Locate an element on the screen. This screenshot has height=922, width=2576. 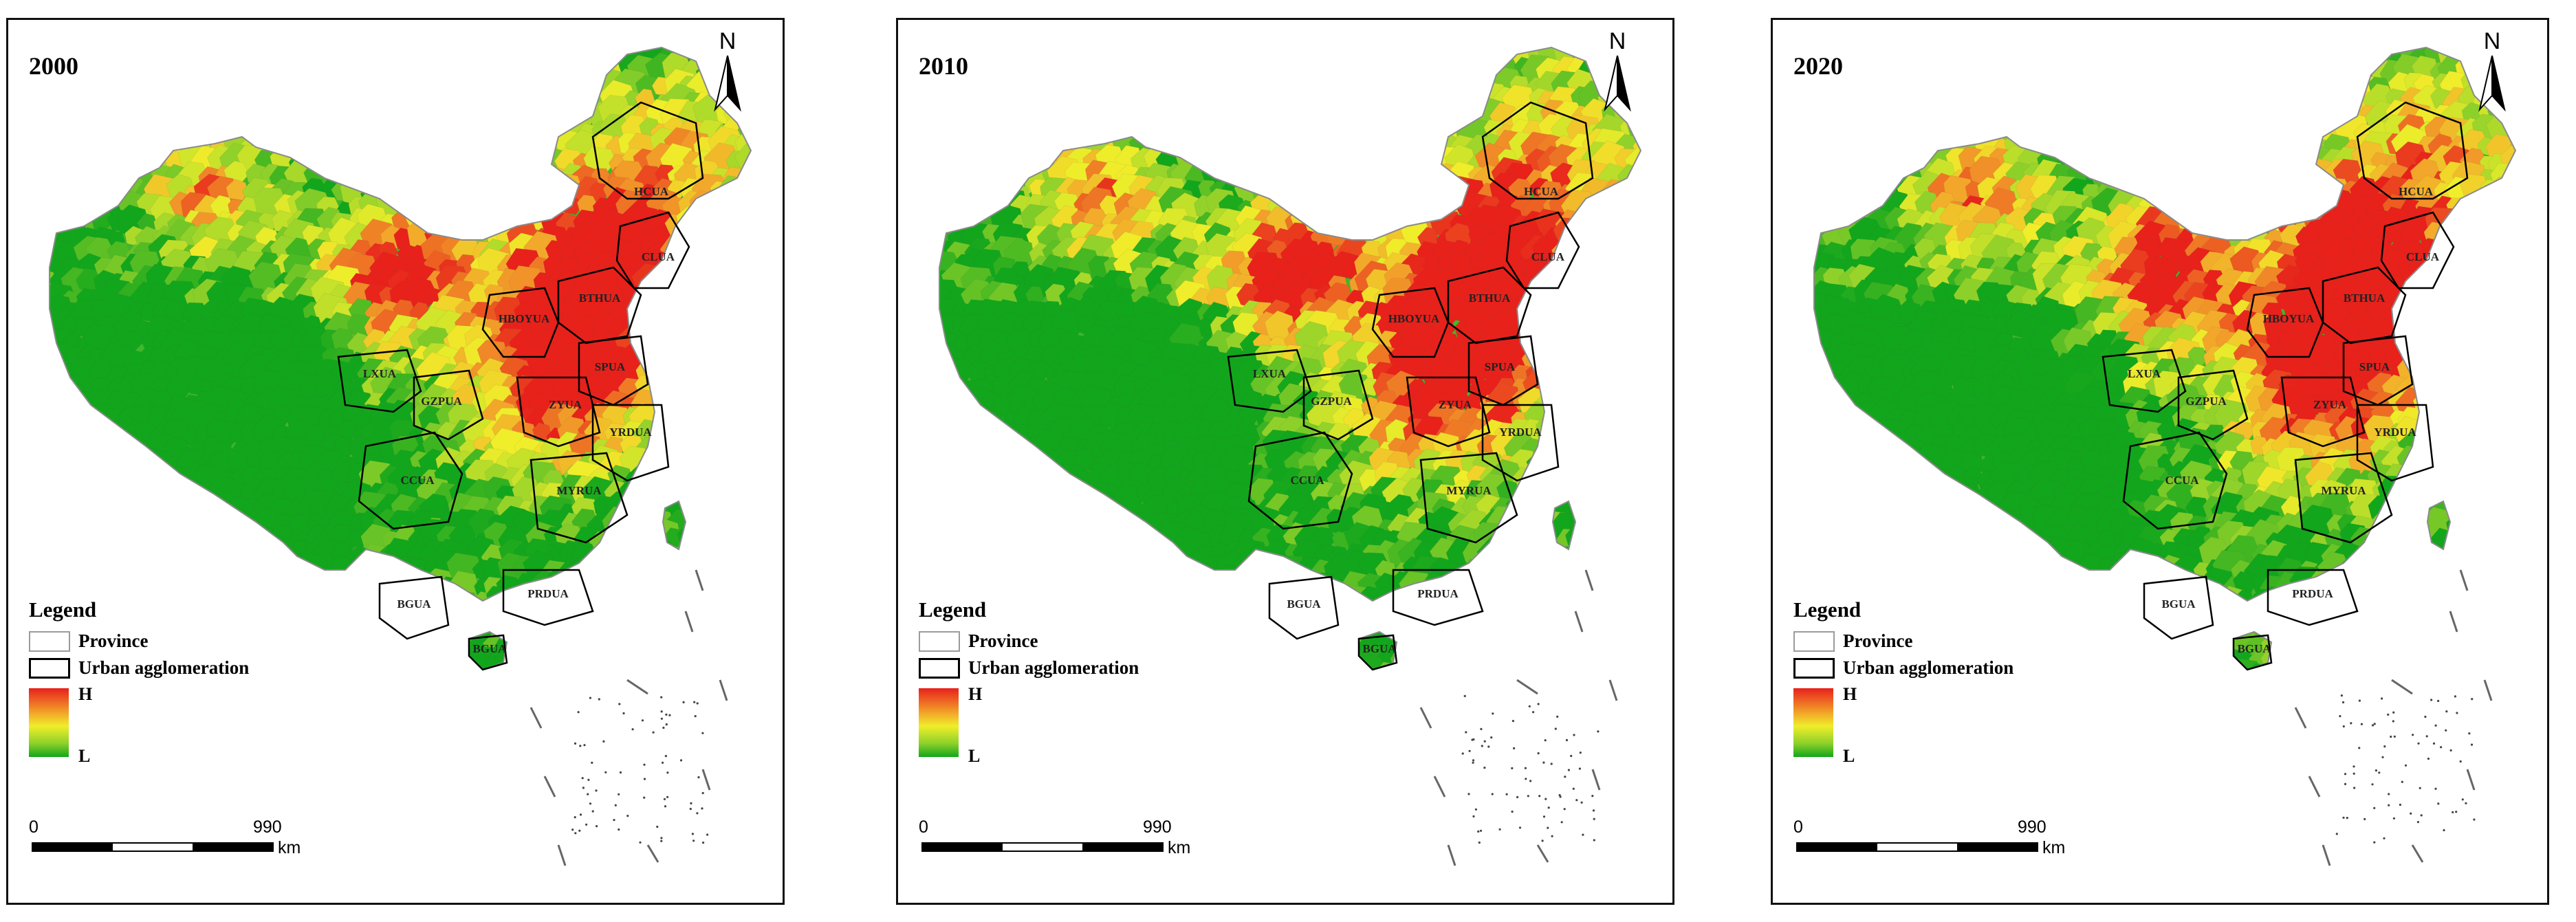
ua-label: BTHUA is located at coordinates (1490, 298).